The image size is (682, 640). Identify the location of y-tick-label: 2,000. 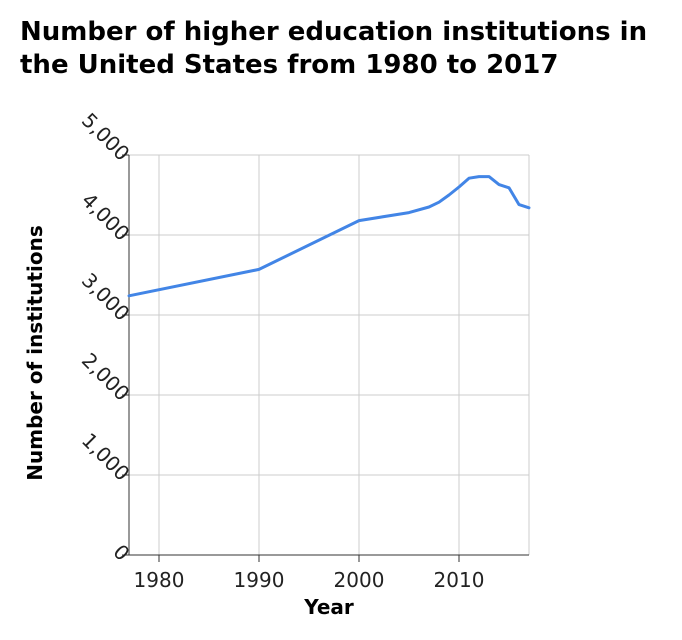
(105, 376).